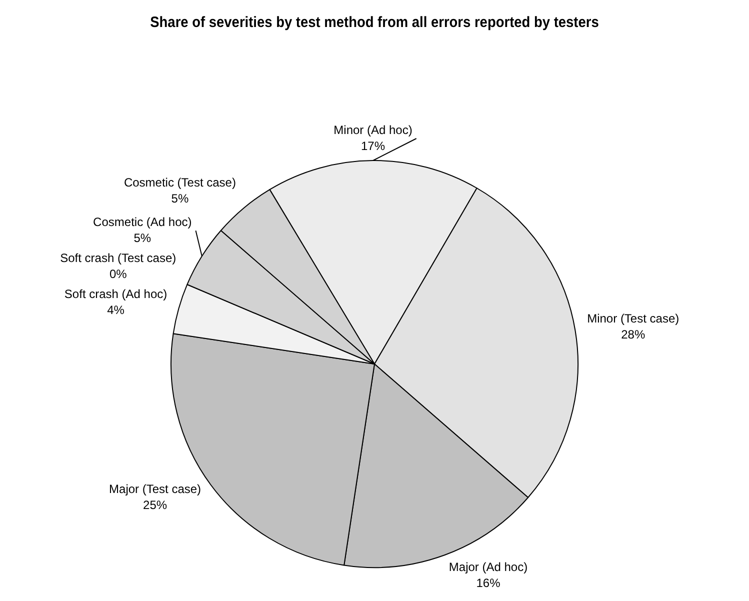 This screenshot has width=749, height=601. What do you see at coordinates (374, 23) in the screenshot?
I see `chart-title: Share of severities by test method from all errors reported by testers` at bounding box center [374, 23].